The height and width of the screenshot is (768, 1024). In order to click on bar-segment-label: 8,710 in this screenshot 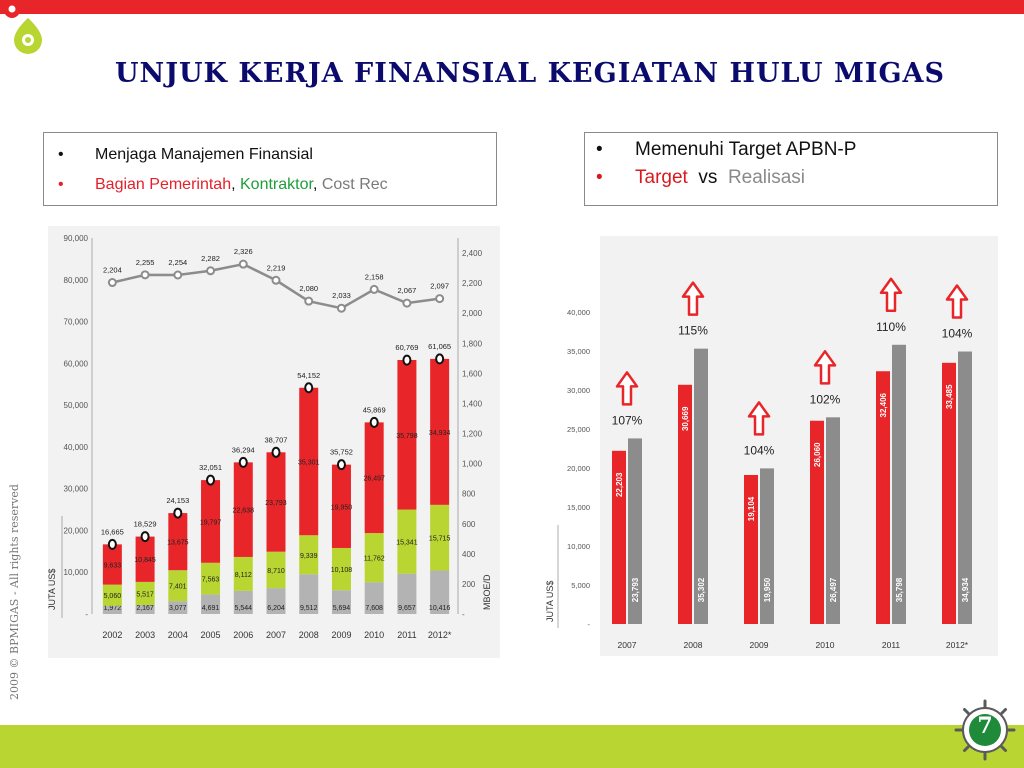, I will do `click(276, 571)`.